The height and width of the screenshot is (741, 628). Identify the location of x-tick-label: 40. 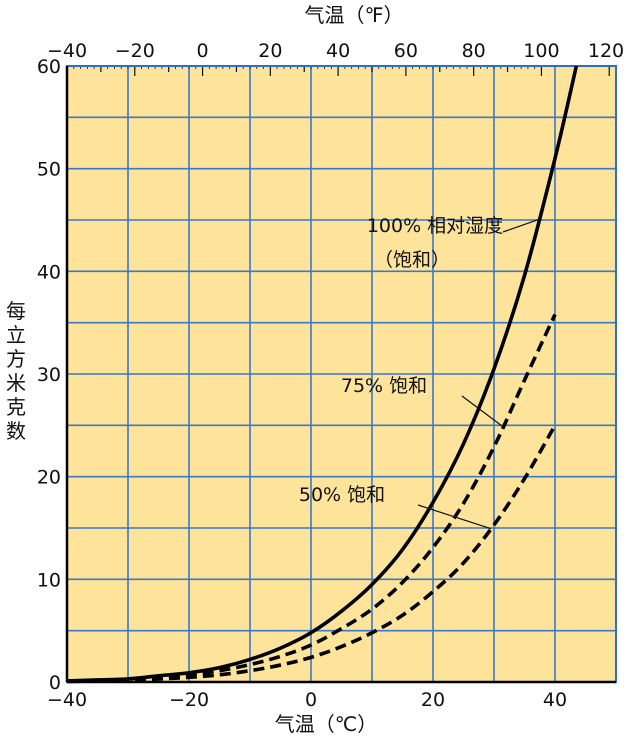
(555, 700).